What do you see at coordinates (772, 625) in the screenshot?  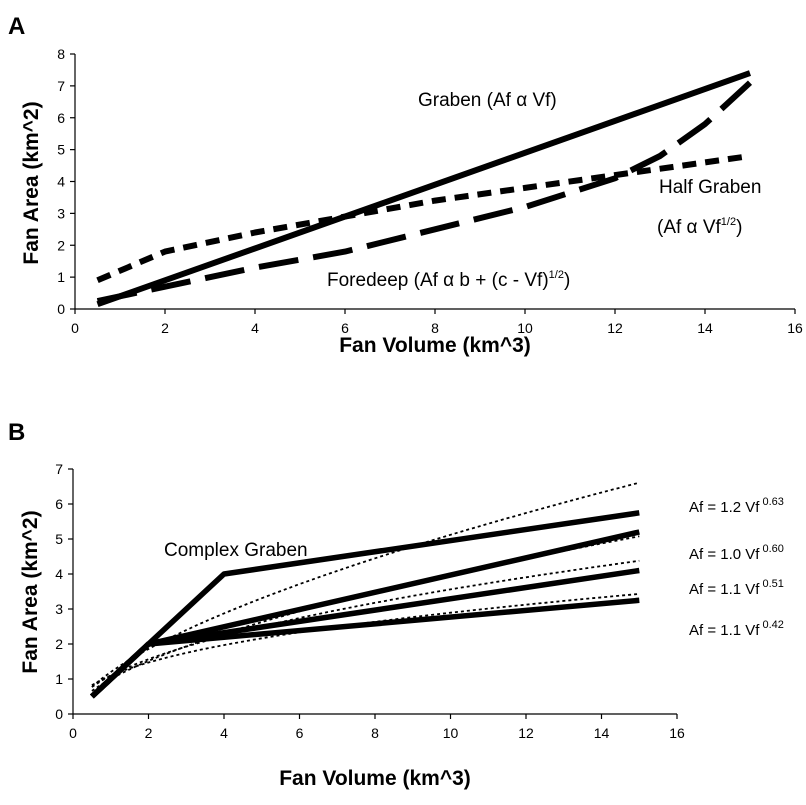 I see `equation-4-exponent: 0.42` at bounding box center [772, 625].